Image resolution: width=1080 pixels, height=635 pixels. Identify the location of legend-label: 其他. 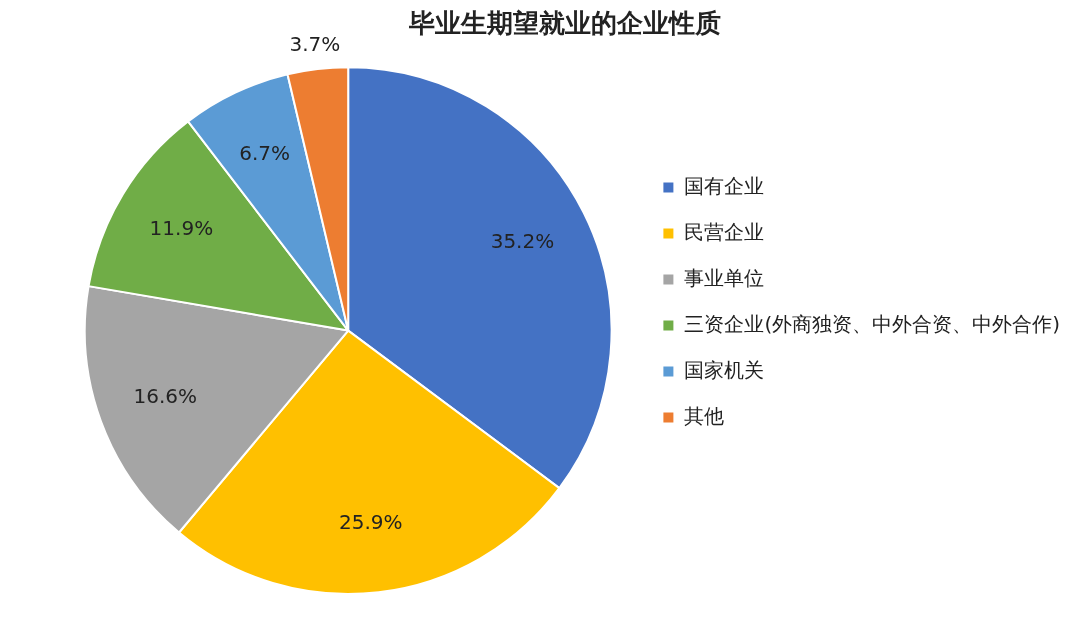
(704, 415).